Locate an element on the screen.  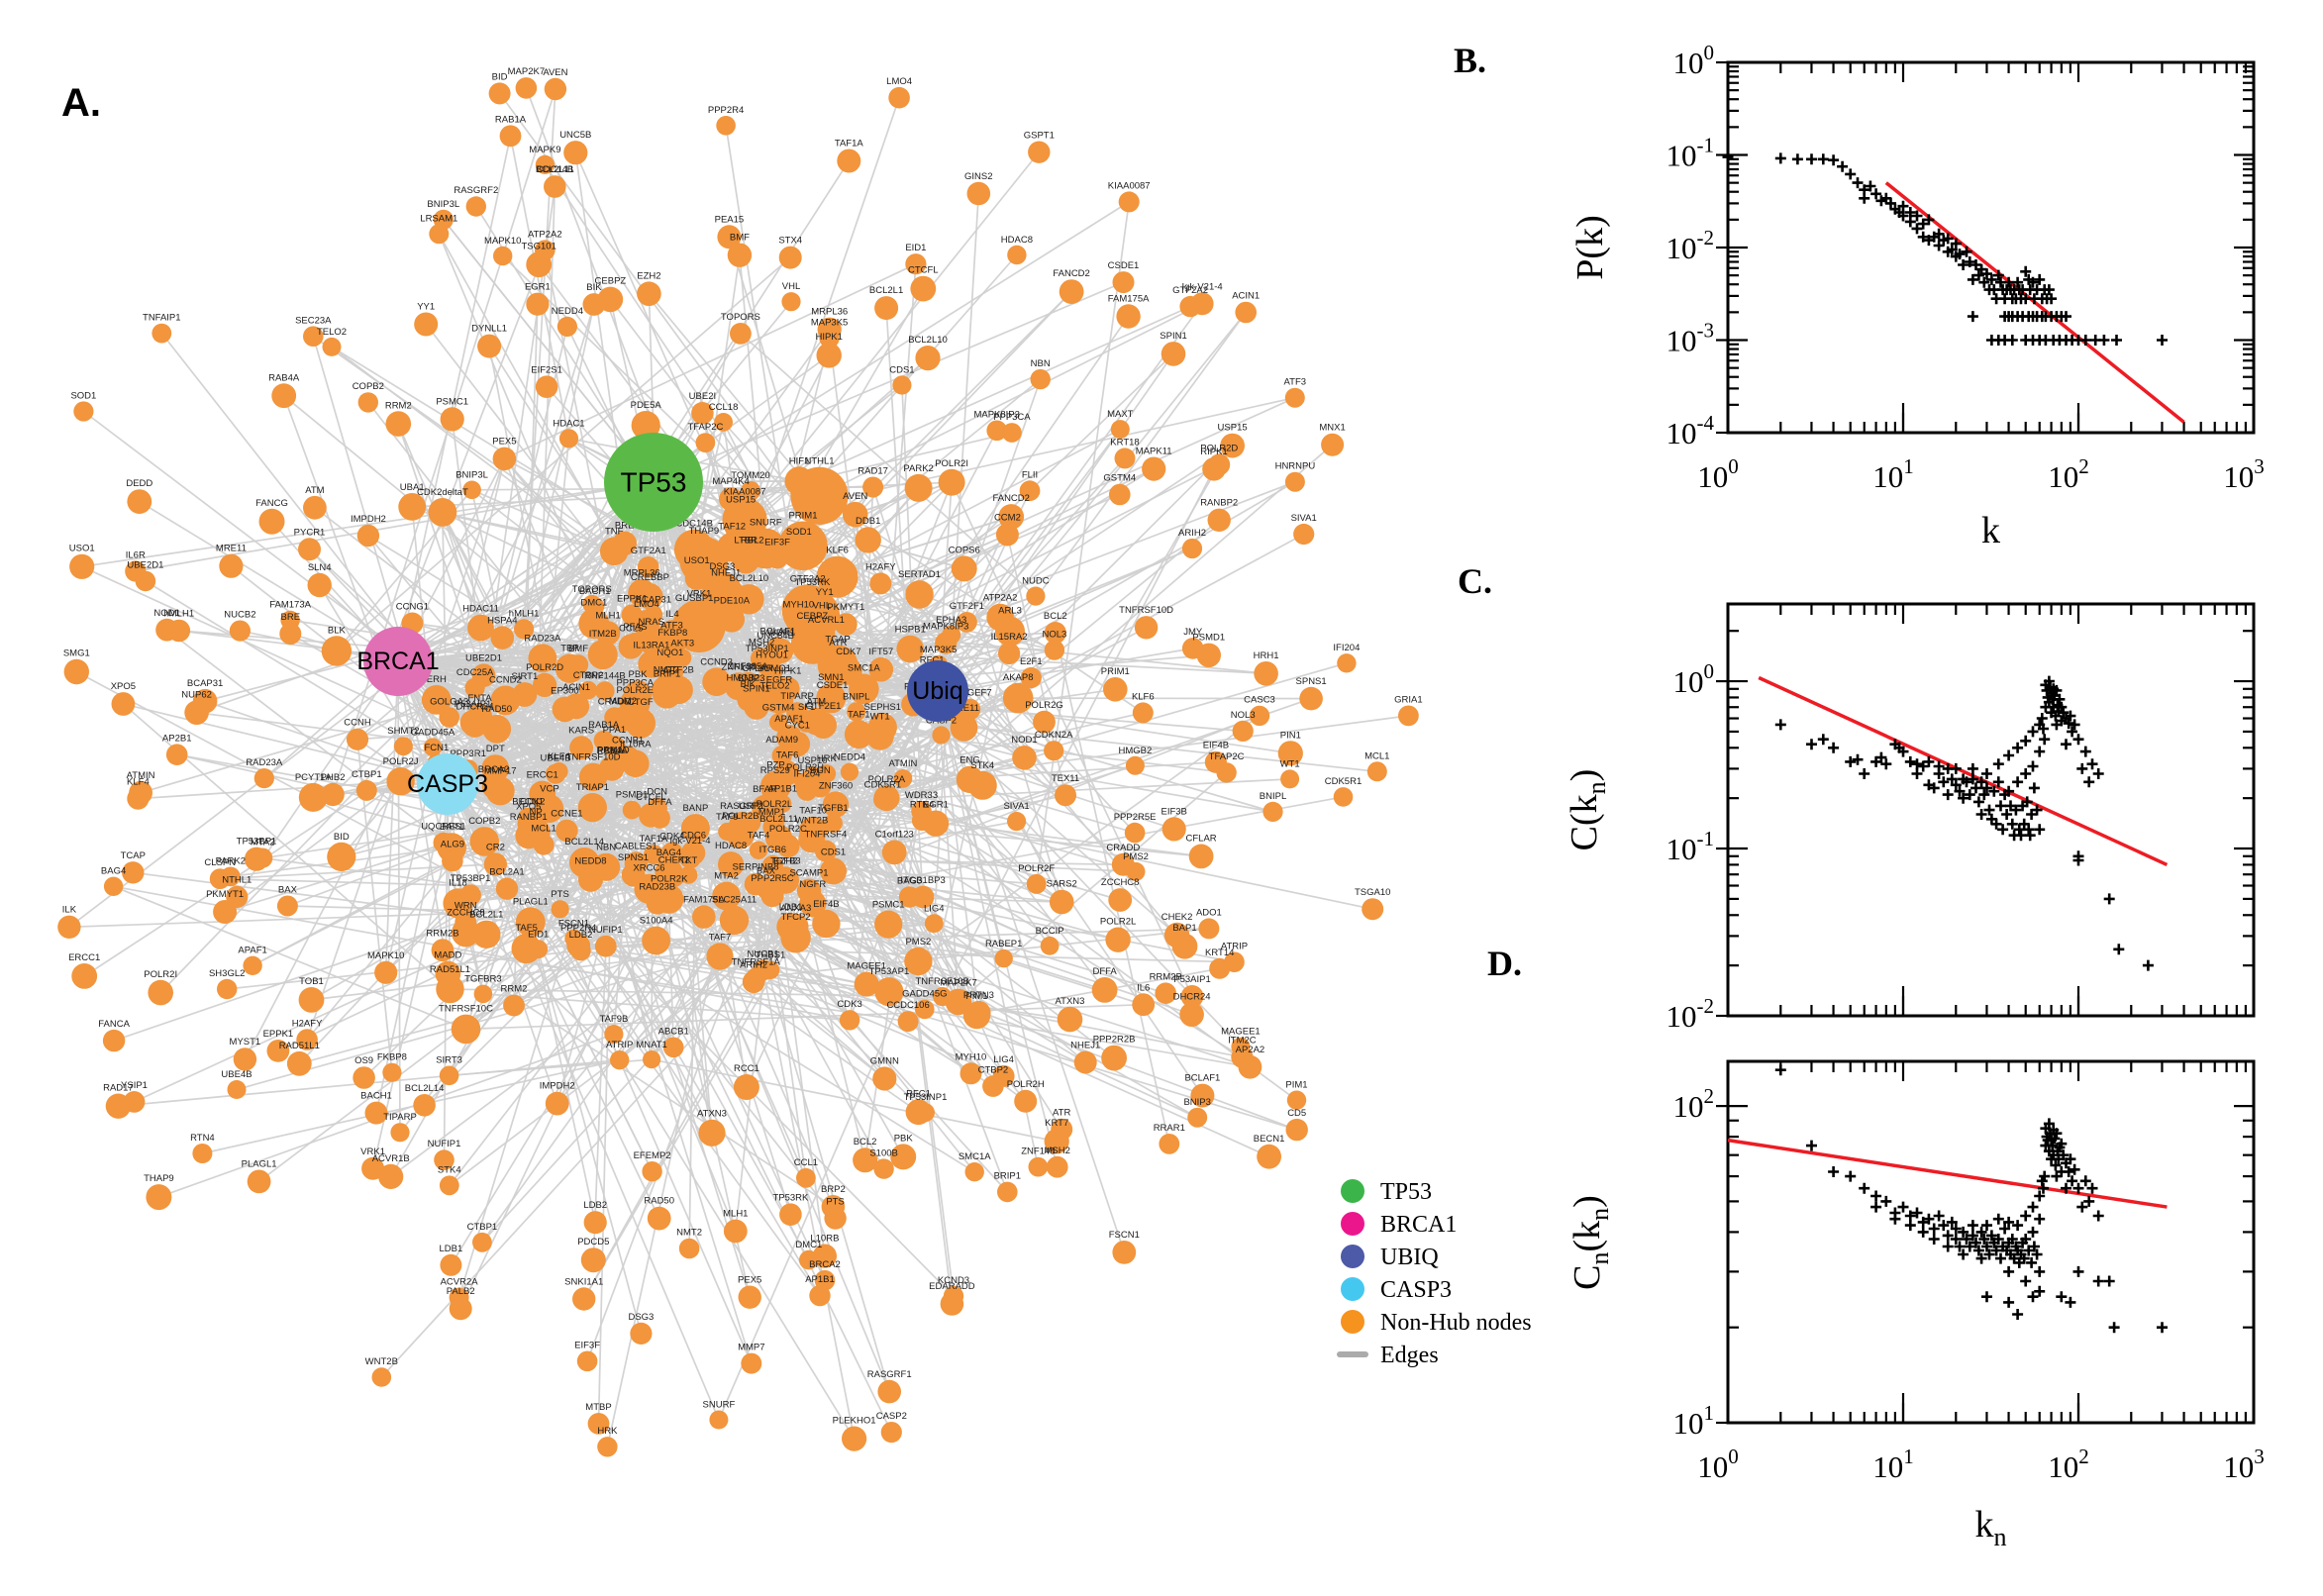
node-label: FANCA is located at coordinates (114, 1024).